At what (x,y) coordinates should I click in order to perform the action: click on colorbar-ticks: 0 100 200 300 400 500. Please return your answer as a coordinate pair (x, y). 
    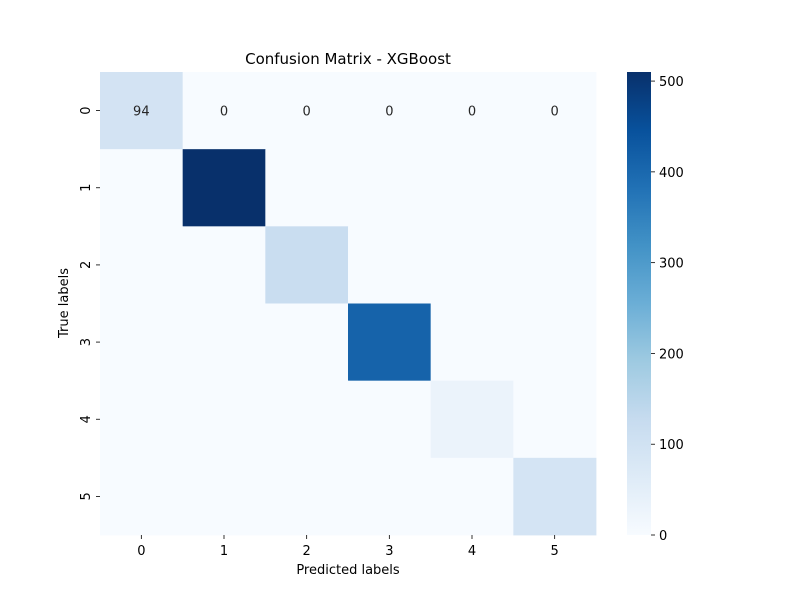
    Looking at the image, I should click on (667, 309).